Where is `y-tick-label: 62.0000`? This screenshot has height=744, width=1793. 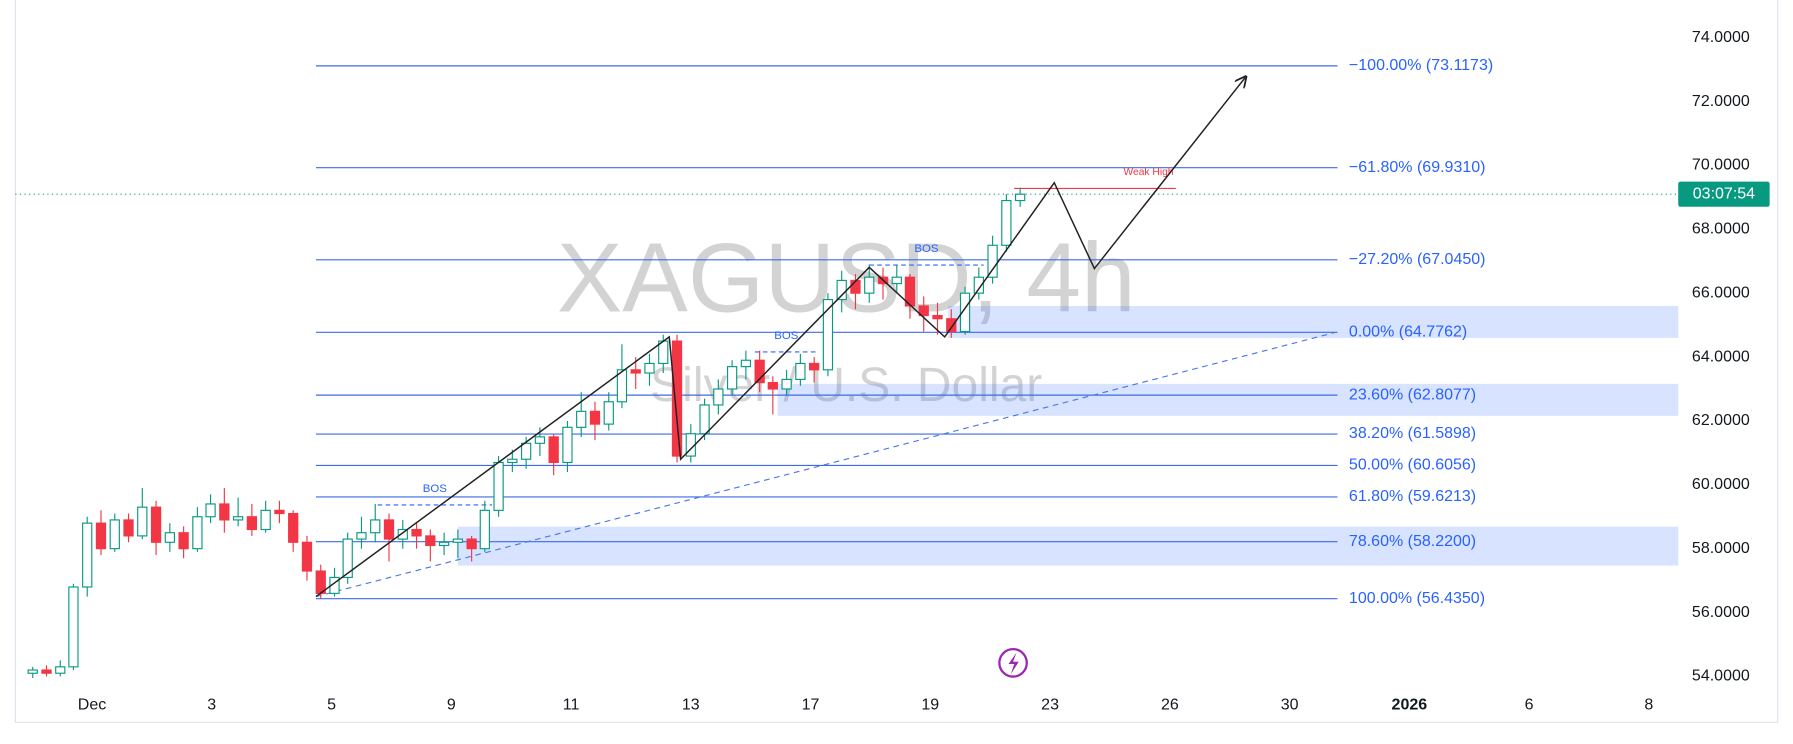
y-tick-label: 62.0000 is located at coordinates (1721, 420).